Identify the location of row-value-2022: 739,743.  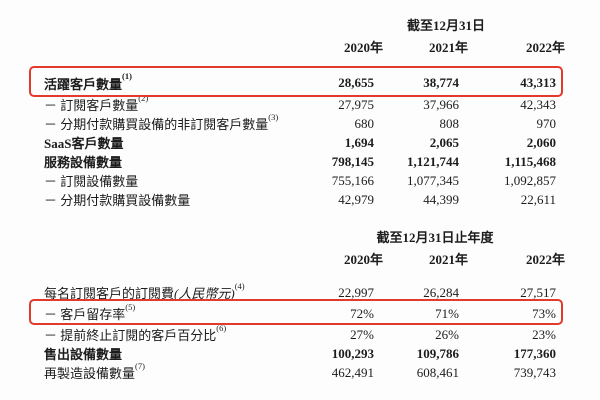
(534, 372).